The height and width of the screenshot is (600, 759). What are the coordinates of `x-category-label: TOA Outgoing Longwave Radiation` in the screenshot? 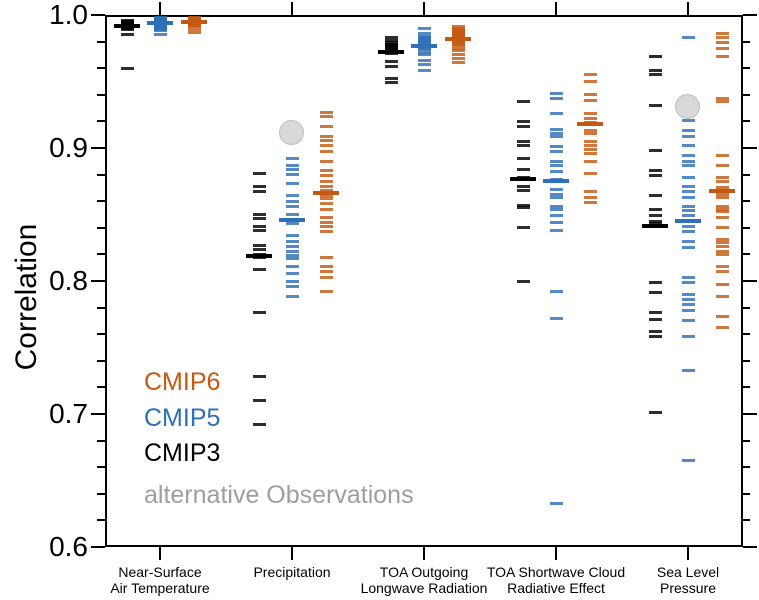 It's located at (424, 580).